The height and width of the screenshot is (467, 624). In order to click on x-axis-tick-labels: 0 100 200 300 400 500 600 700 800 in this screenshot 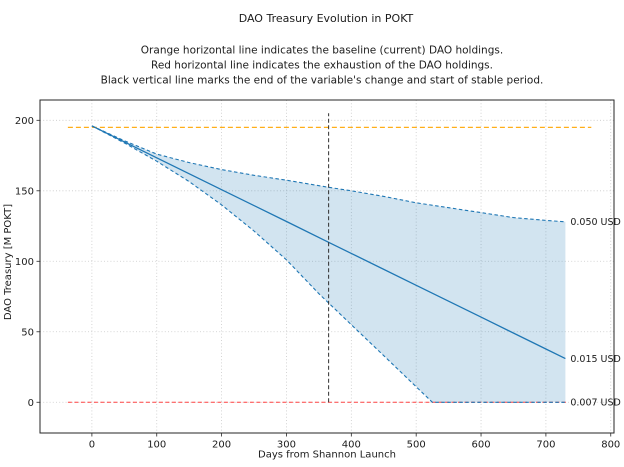, I will do `click(355, 445)`.